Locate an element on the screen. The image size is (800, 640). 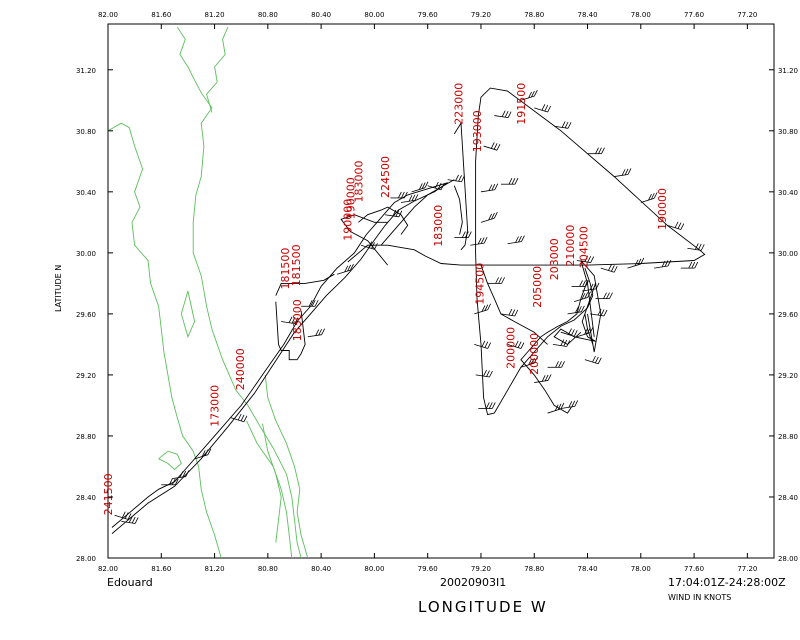
x-tick-label-bottom: 81.20 is located at coordinates (215, 569).